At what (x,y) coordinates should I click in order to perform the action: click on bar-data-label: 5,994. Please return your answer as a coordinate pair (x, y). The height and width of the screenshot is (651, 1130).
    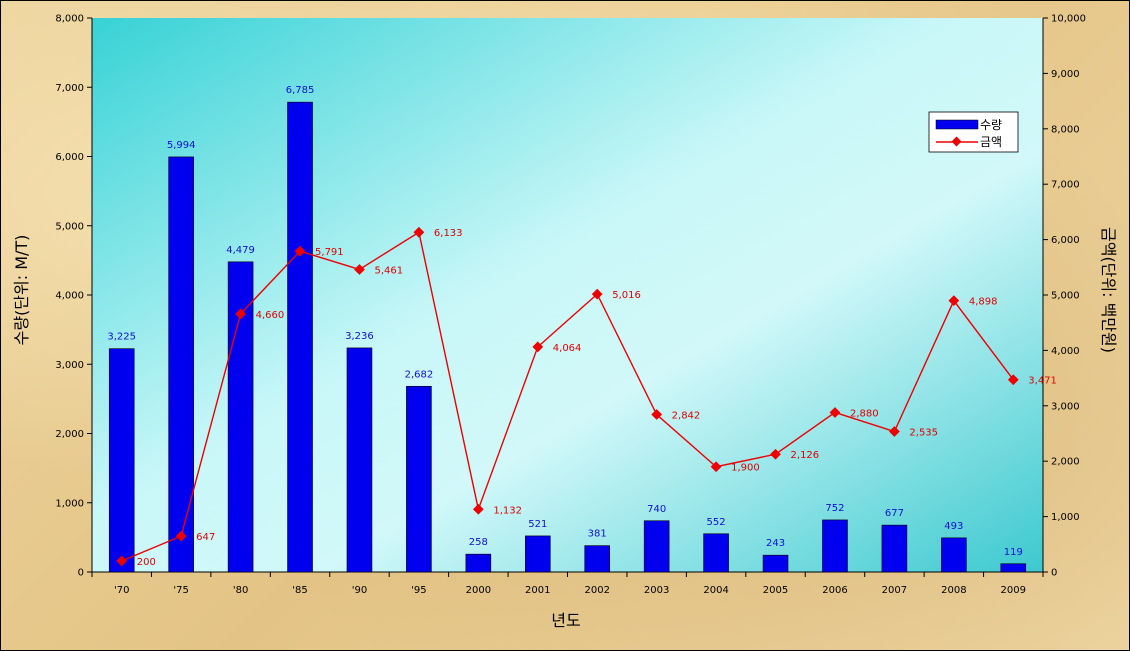
    Looking at the image, I should click on (181, 145).